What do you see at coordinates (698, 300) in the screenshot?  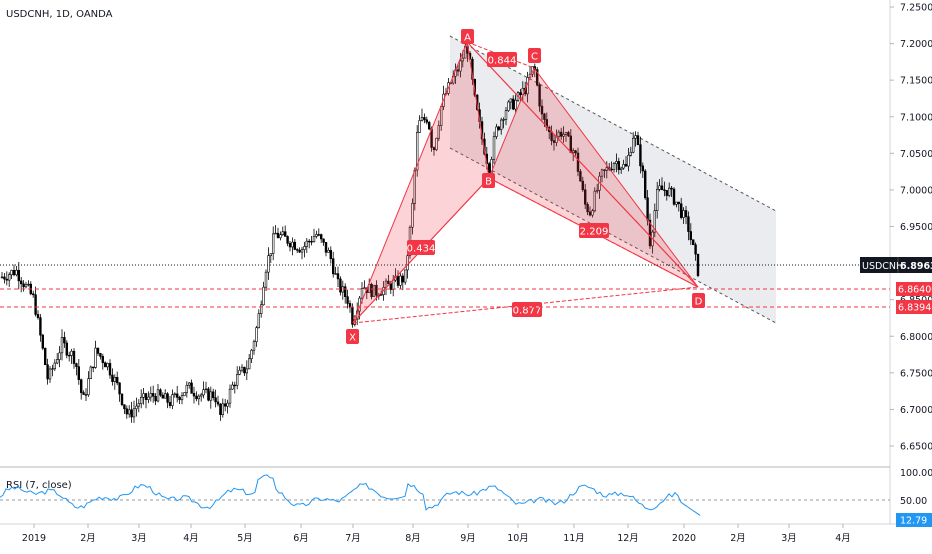 I see `pattern-point-d: D` at bounding box center [698, 300].